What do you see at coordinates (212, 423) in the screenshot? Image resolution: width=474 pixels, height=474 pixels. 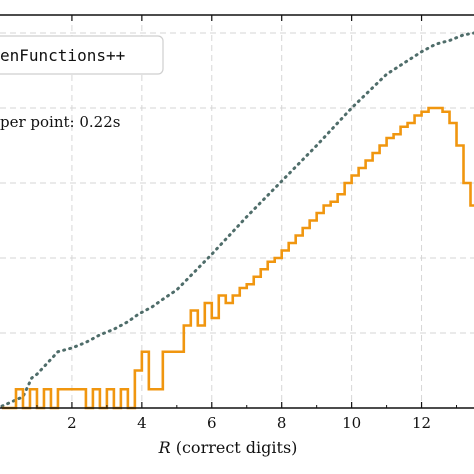 I see `x-tick-label: 6` at bounding box center [212, 423].